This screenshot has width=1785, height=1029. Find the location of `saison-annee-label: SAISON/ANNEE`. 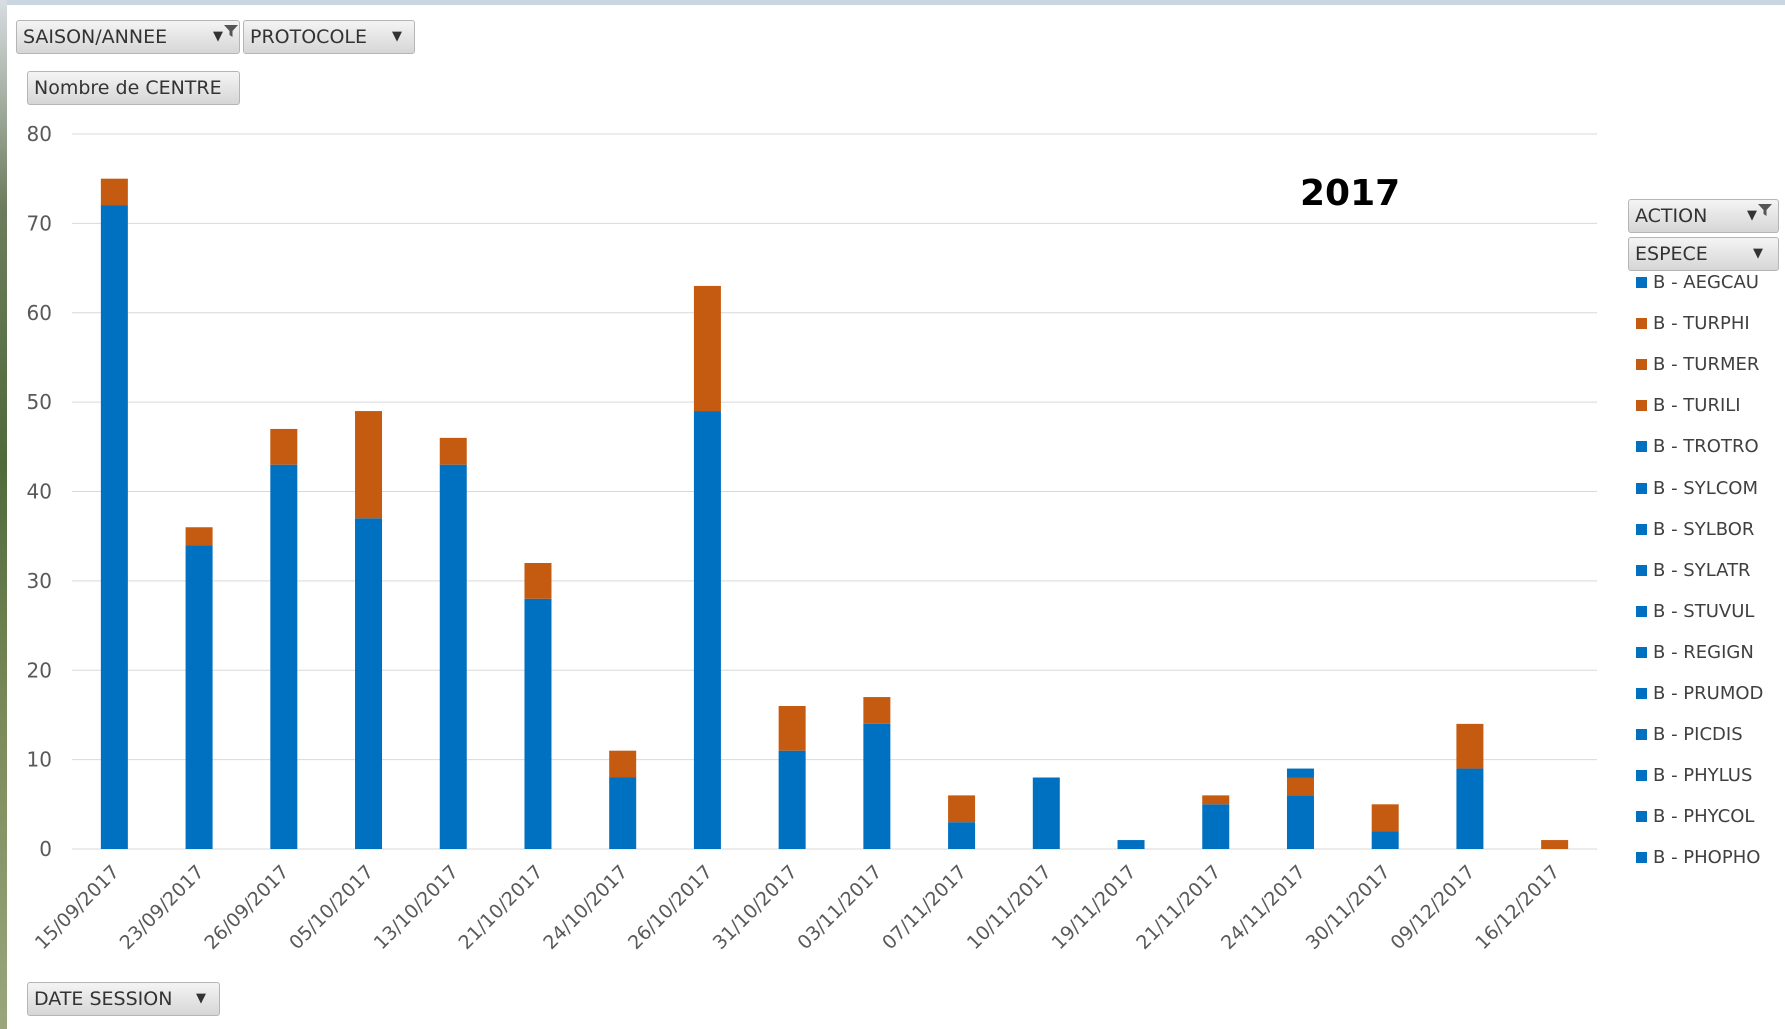

saison-annee-label: SAISON/ANNEE is located at coordinates (95, 37).